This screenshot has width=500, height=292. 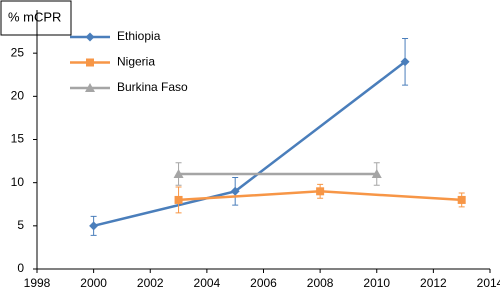 I want to click on legend-label: Nigeria, so click(x=136, y=62).